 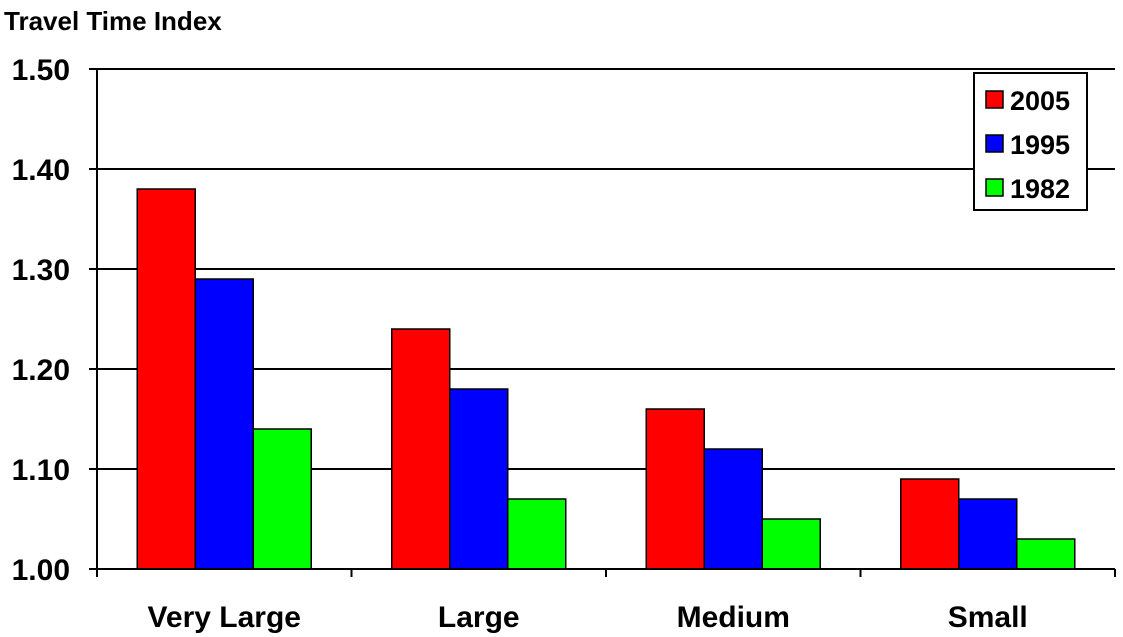 I want to click on legend-label: 2005, so click(x=1040, y=101).